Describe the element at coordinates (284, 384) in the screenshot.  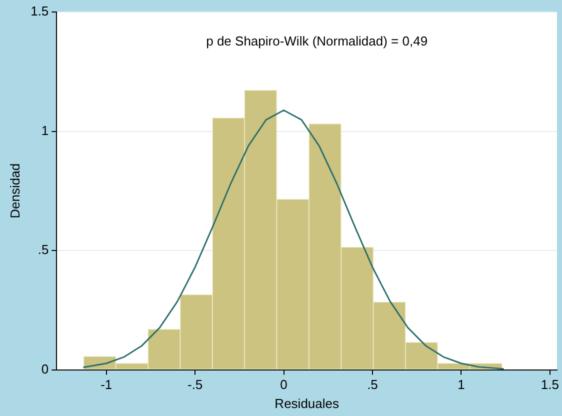
I see `x-tick-label: 0` at that location.